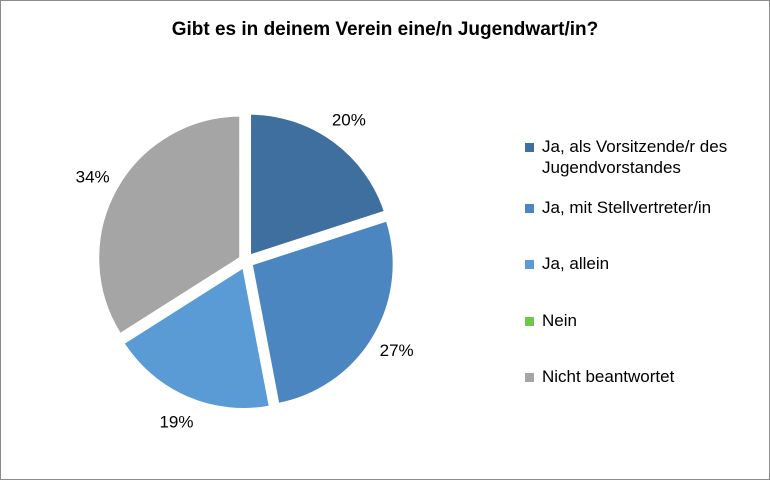 The image size is (770, 480). Describe the element at coordinates (645, 264) in the screenshot. I see `legend-item-ja-allein: Ja, allein` at that location.